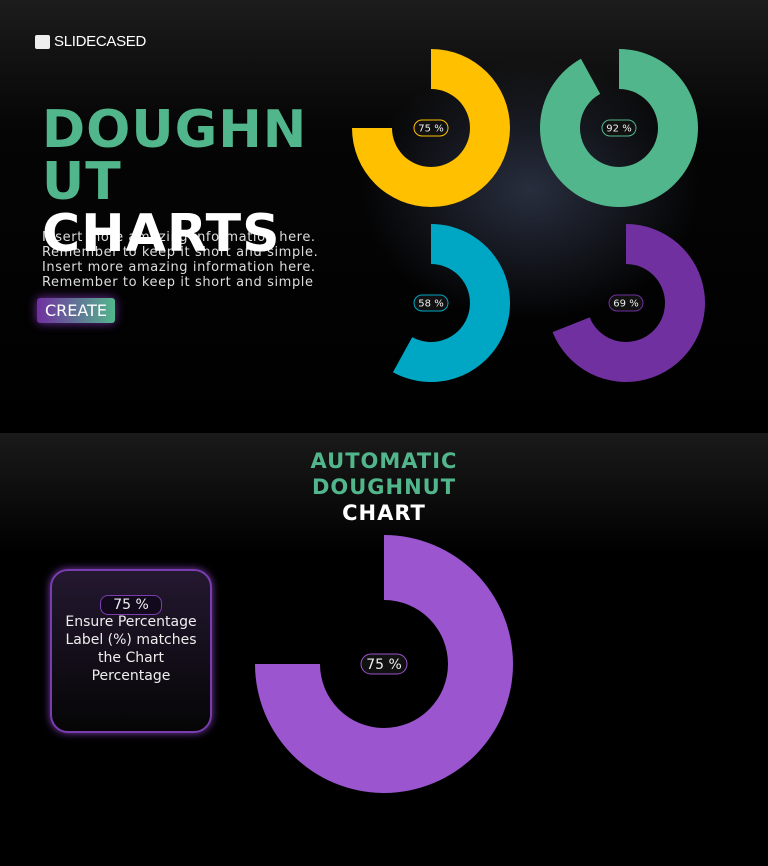 This screenshot has width=768, height=866. What do you see at coordinates (180, 252) in the screenshot?
I see `body-line: Remember to keep it short and simple.` at bounding box center [180, 252].